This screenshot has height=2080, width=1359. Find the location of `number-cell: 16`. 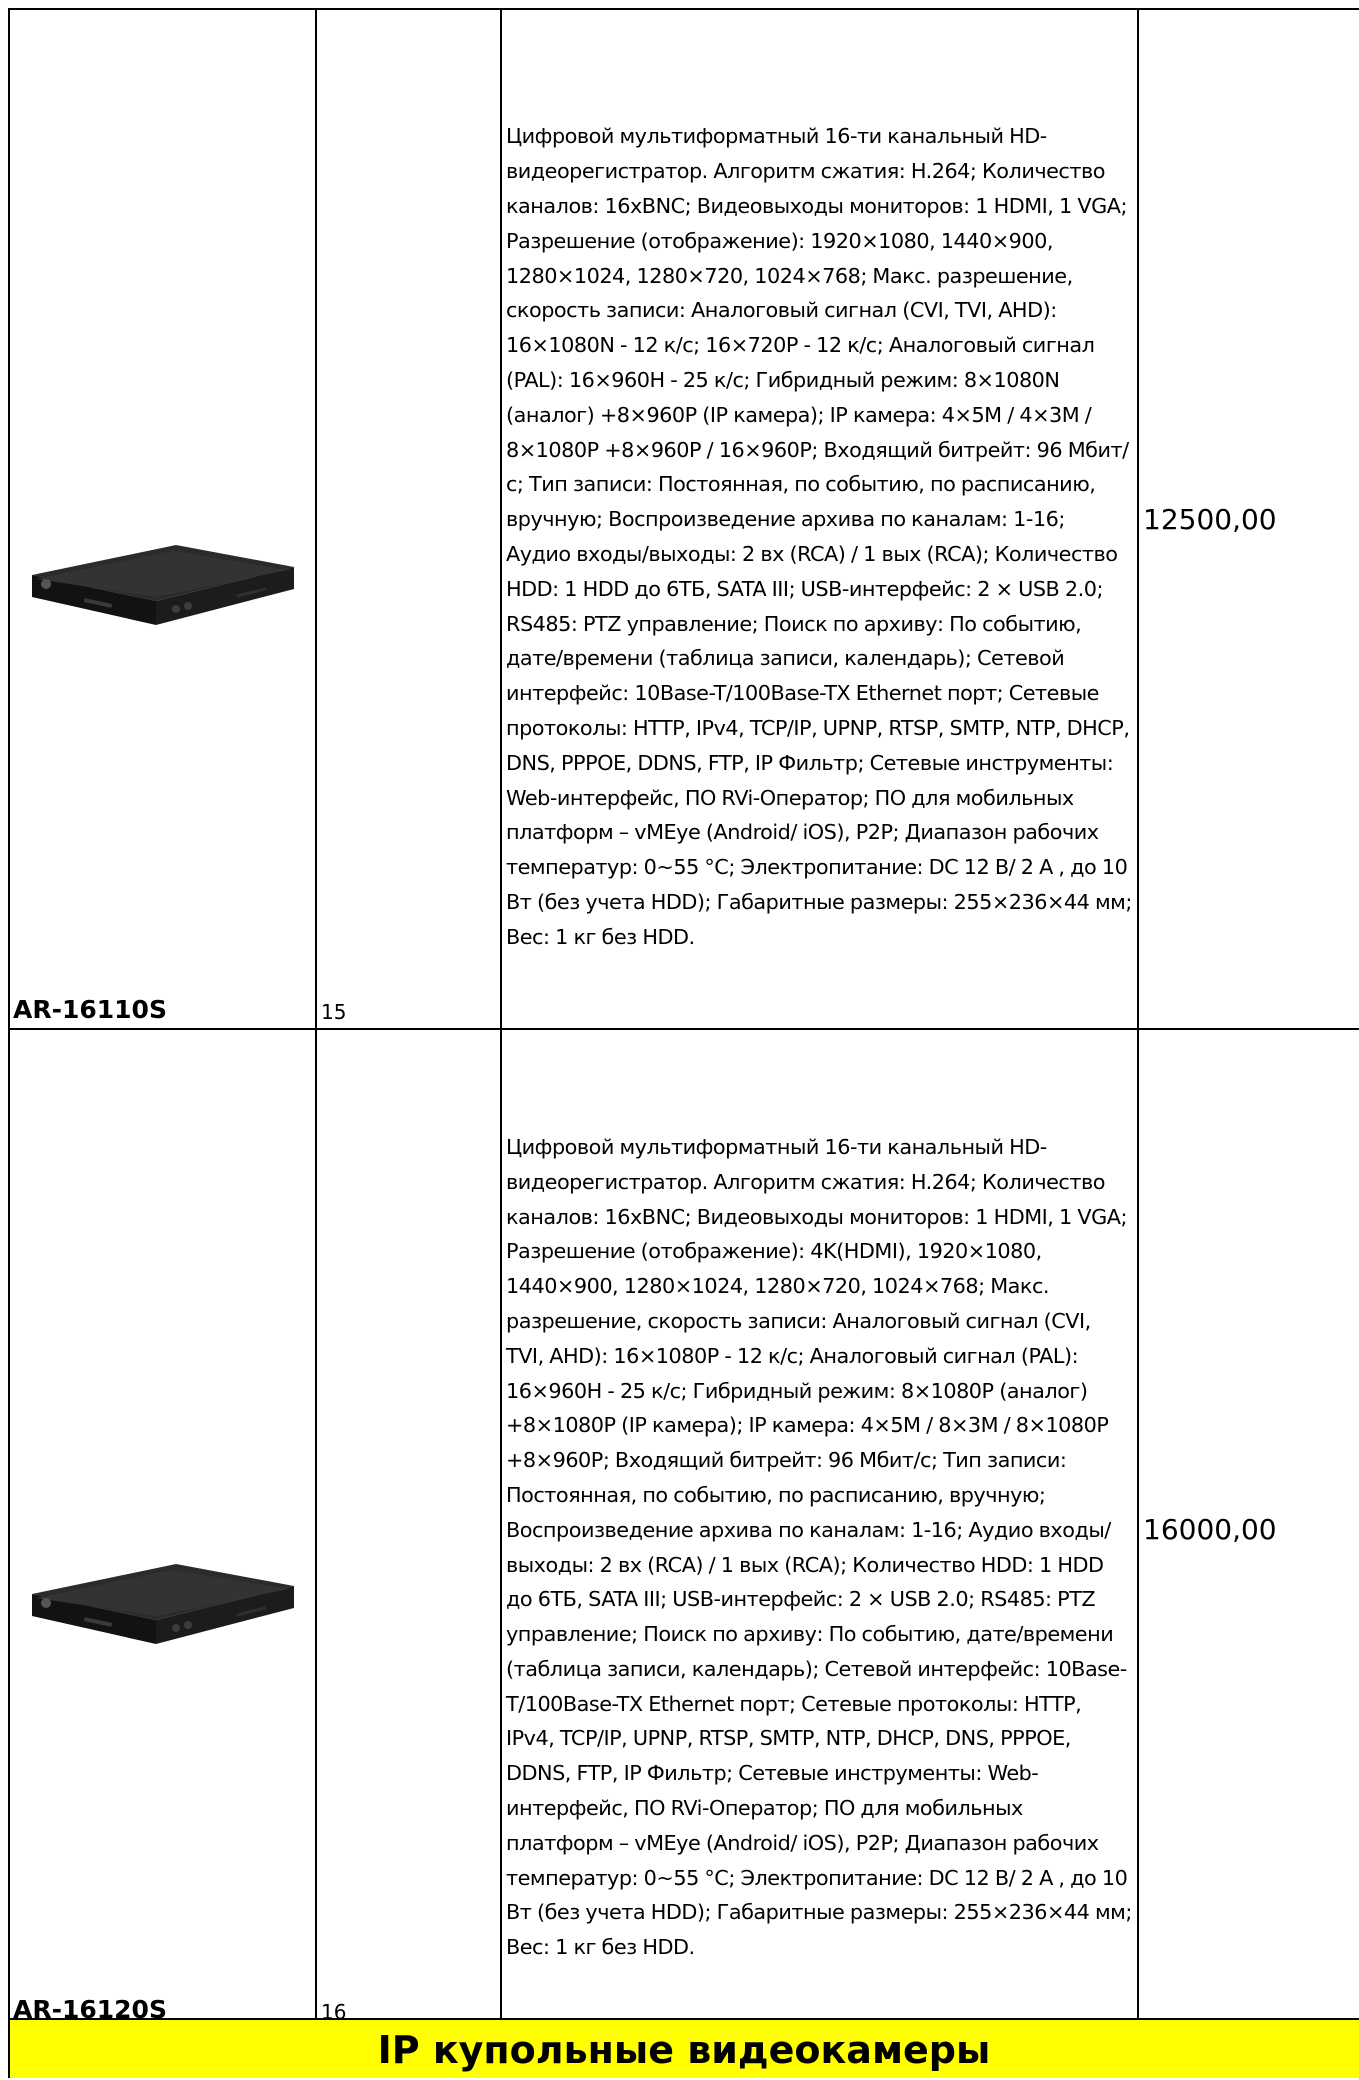

number-cell: 16 is located at coordinates (408, 1529).